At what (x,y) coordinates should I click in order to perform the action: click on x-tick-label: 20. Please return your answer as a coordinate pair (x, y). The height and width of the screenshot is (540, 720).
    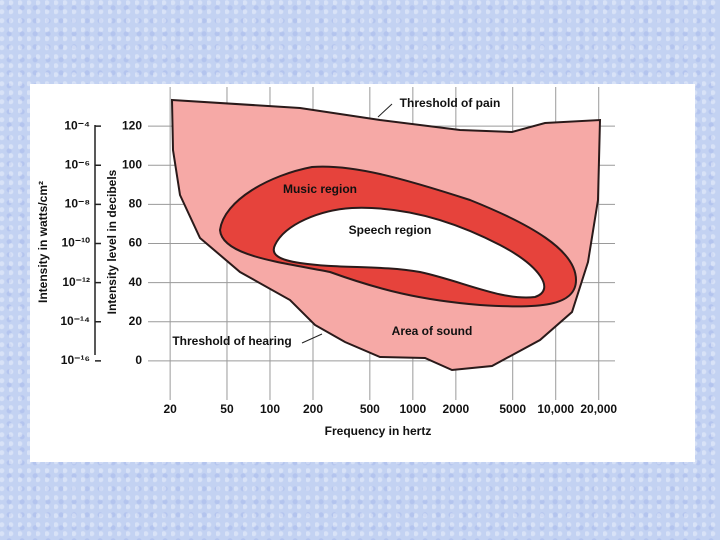
    Looking at the image, I should click on (170, 409).